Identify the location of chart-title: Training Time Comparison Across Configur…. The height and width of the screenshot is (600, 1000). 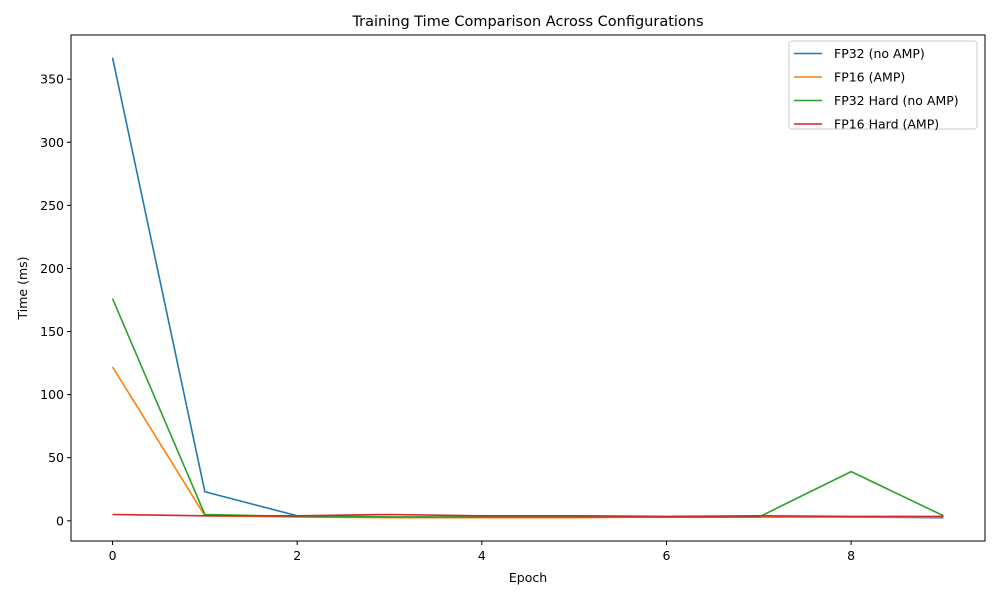
(527, 22).